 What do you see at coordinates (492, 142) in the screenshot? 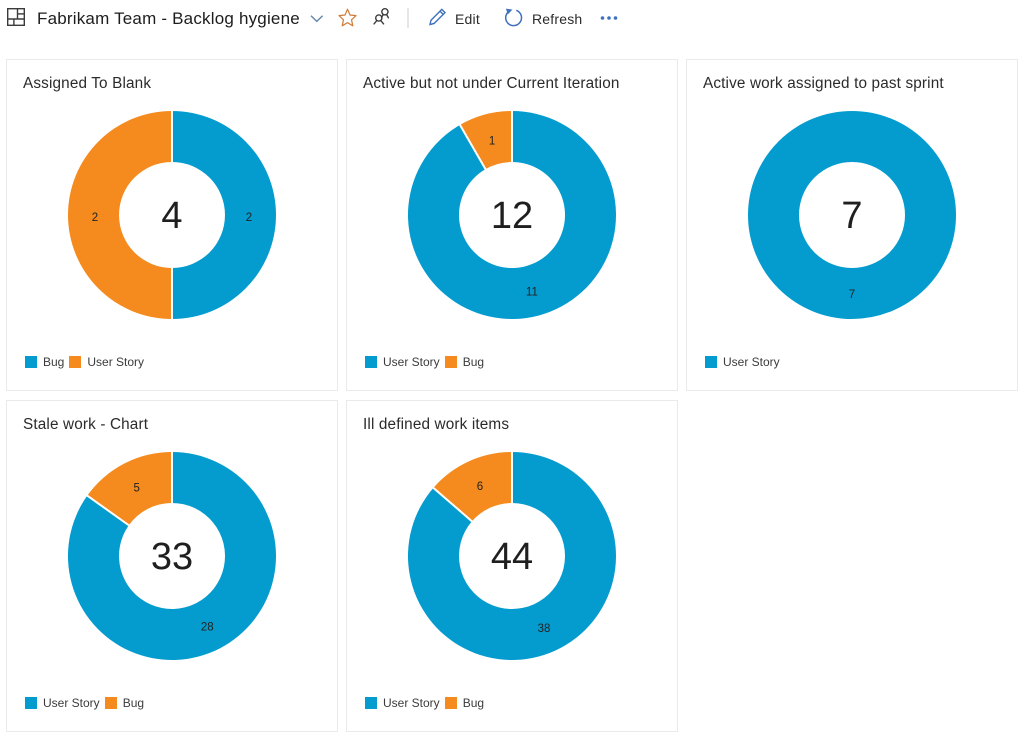
I see `svg-text: 1` at bounding box center [492, 142].